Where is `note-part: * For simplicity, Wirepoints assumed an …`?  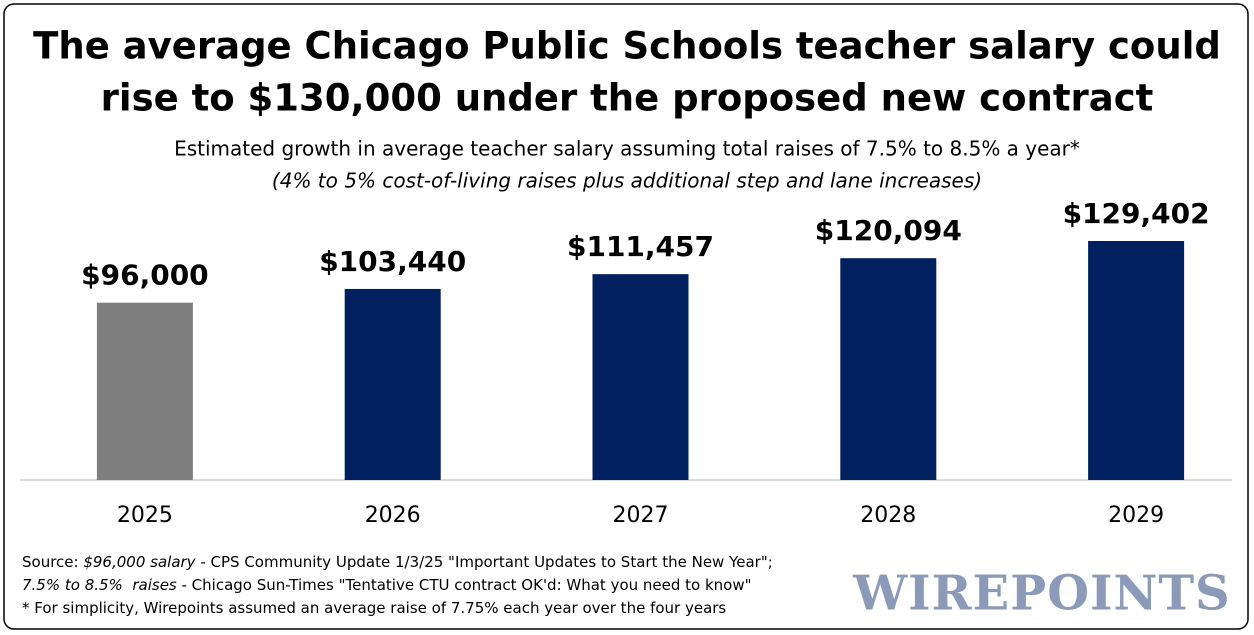
note-part: * For simplicity, Wirepoints assumed an … is located at coordinates (374, 608).